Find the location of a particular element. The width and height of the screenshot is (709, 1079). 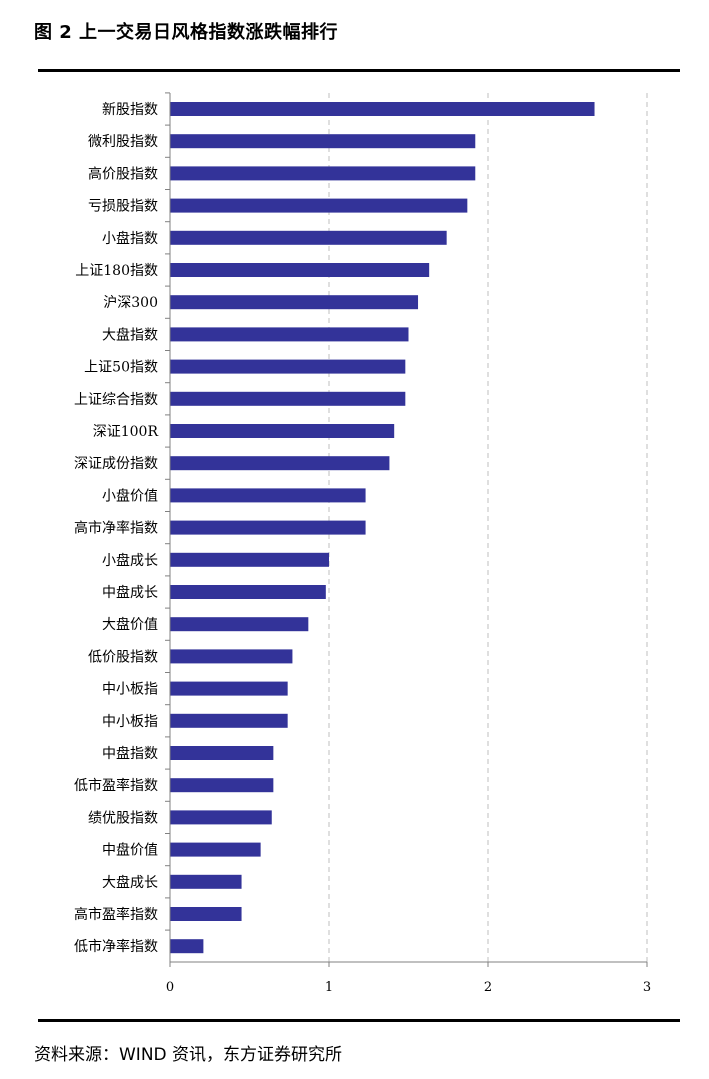

source-note: 资料来源：WIND 资讯，东方证券研究所 is located at coordinates (188, 1055).